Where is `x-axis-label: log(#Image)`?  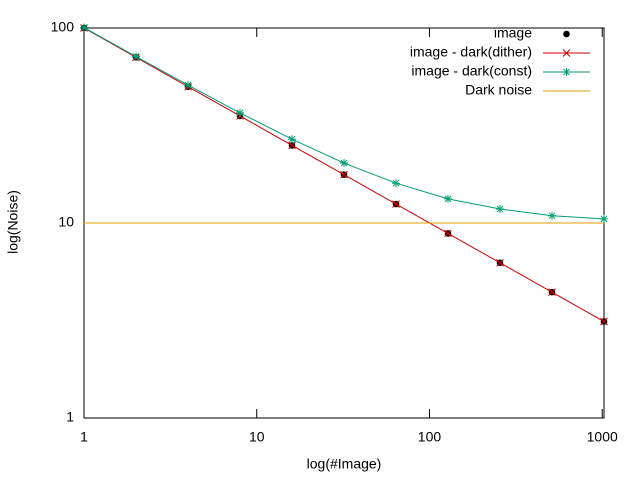
x-axis-label: log(#Image) is located at coordinates (344, 464).